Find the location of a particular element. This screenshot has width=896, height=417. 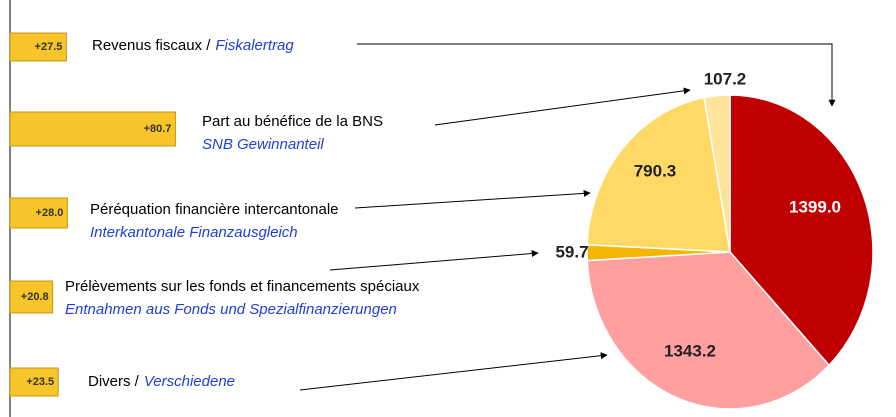

label-de: Fiskalertrag is located at coordinates (254, 45).